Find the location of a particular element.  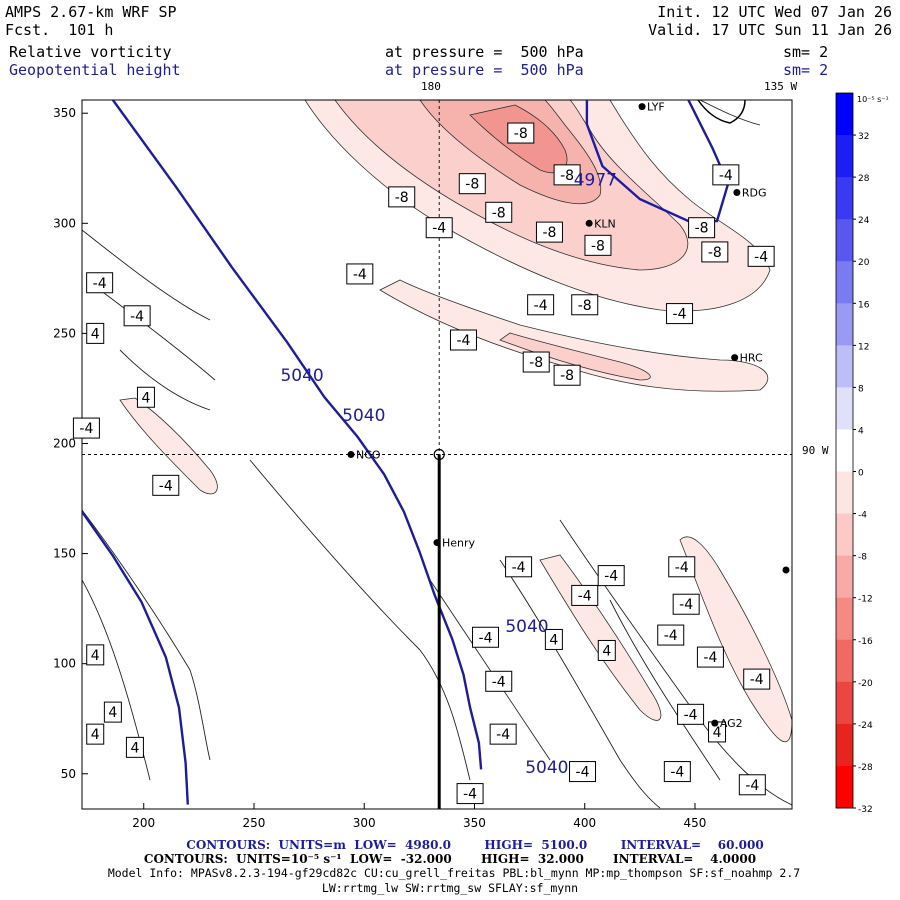

lon-label-180: 180 is located at coordinates (431, 86).